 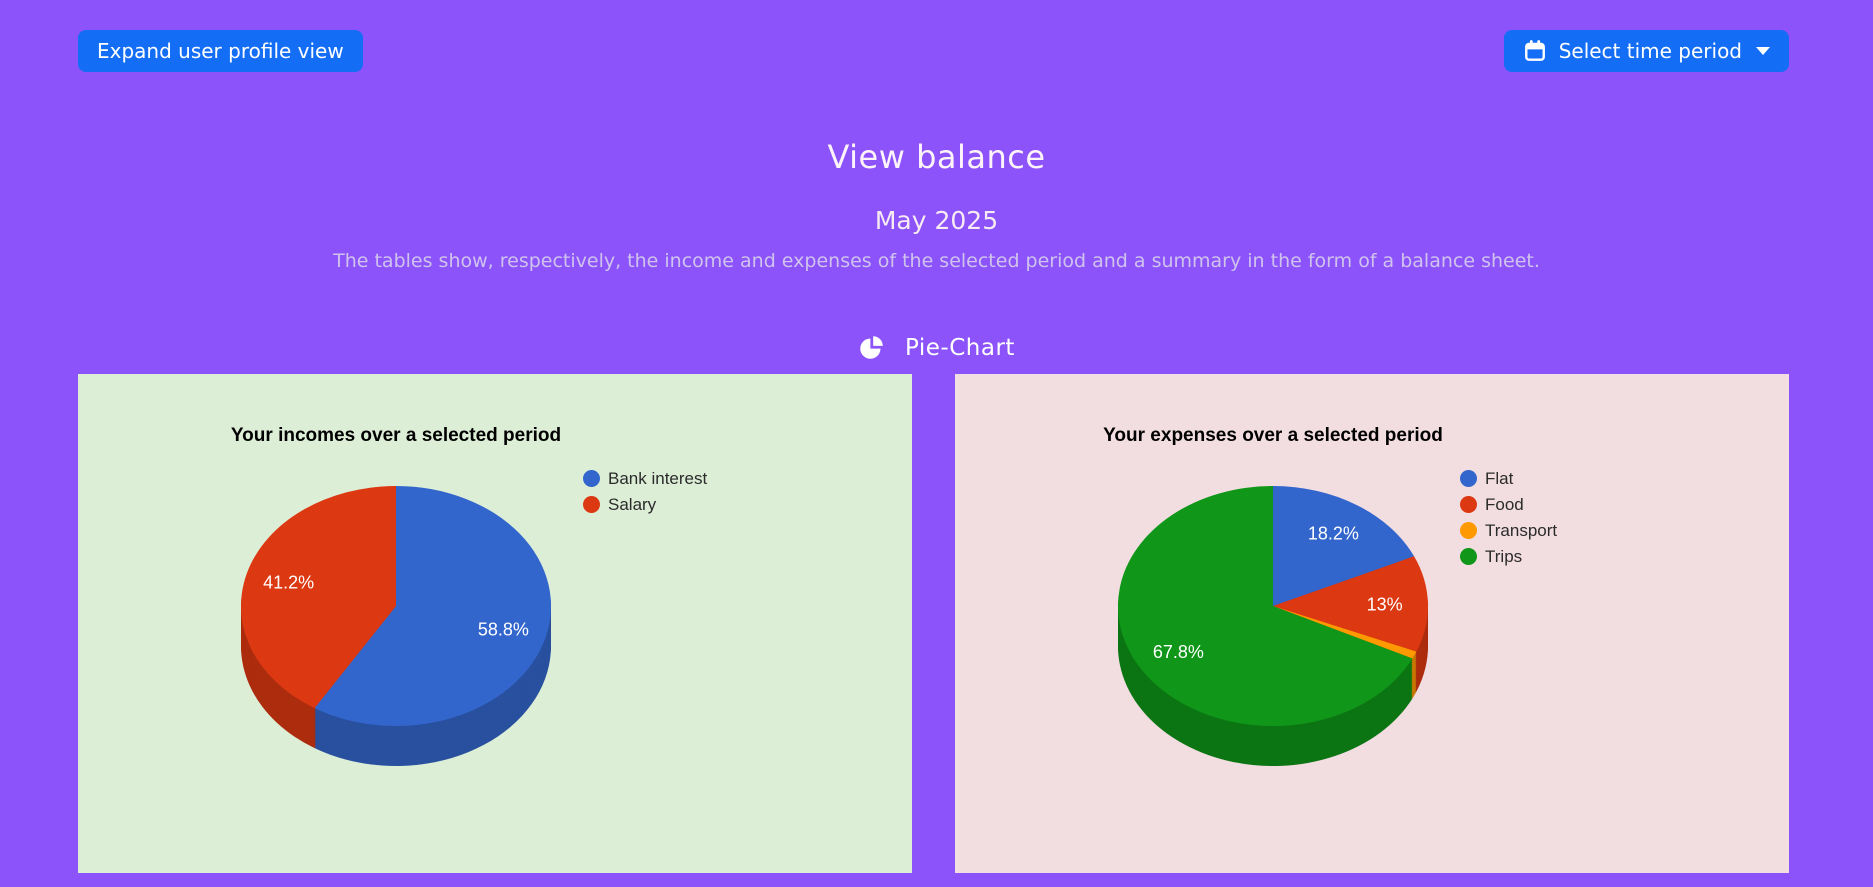 I want to click on pie-slice-label-flat: 18.2%, so click(x=1333, y=533).